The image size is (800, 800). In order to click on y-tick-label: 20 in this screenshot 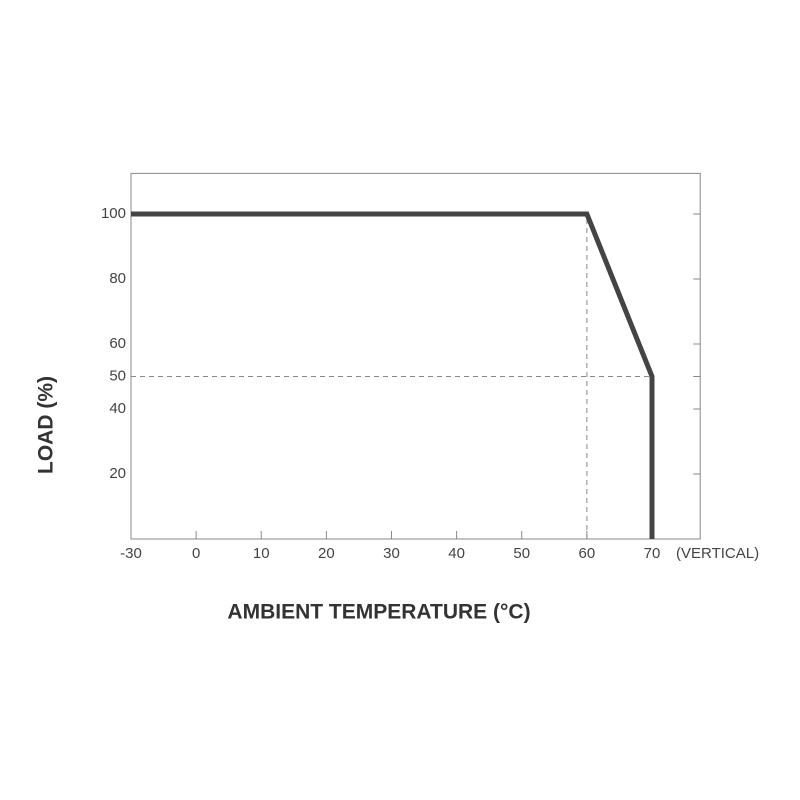, I will do `click(117, 473)`.